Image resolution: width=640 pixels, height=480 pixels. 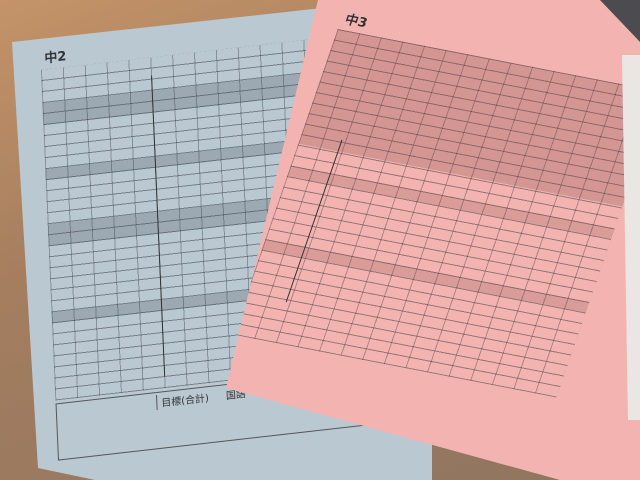 What do you see at coordinates (183, 400) in the screenshot?
I see `target-total-label: 目標(合計)` at bounding box center [183, 400].